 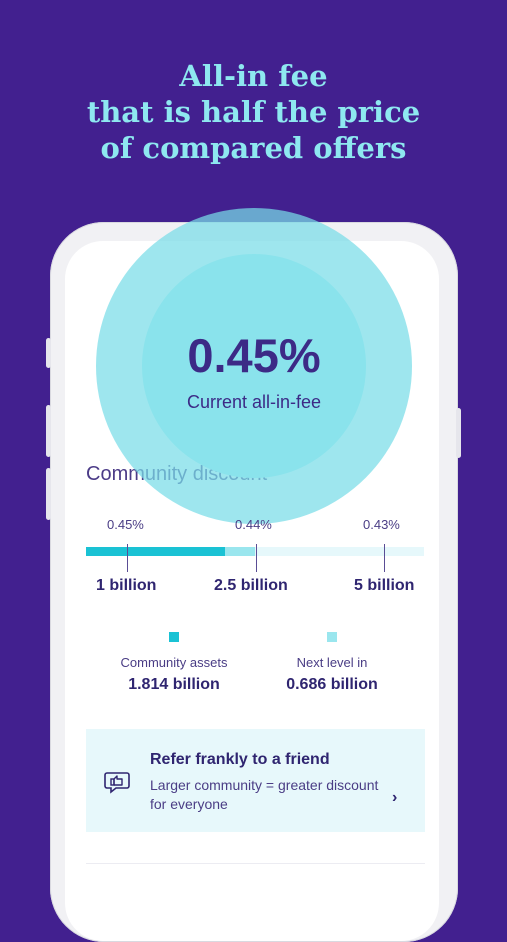 What do you see at coordinates (251, 585) in the screenshot?
I see `level-threshold-2: 2.5 billion` at bounding box center [251, 585].